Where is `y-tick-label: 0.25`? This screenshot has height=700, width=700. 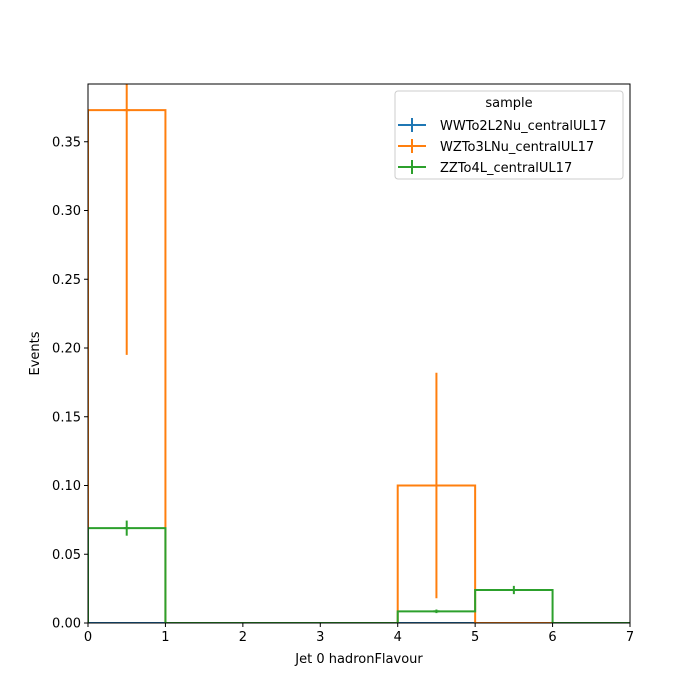 y-tick-label: 0.25 is located at coordinates (66, 280).